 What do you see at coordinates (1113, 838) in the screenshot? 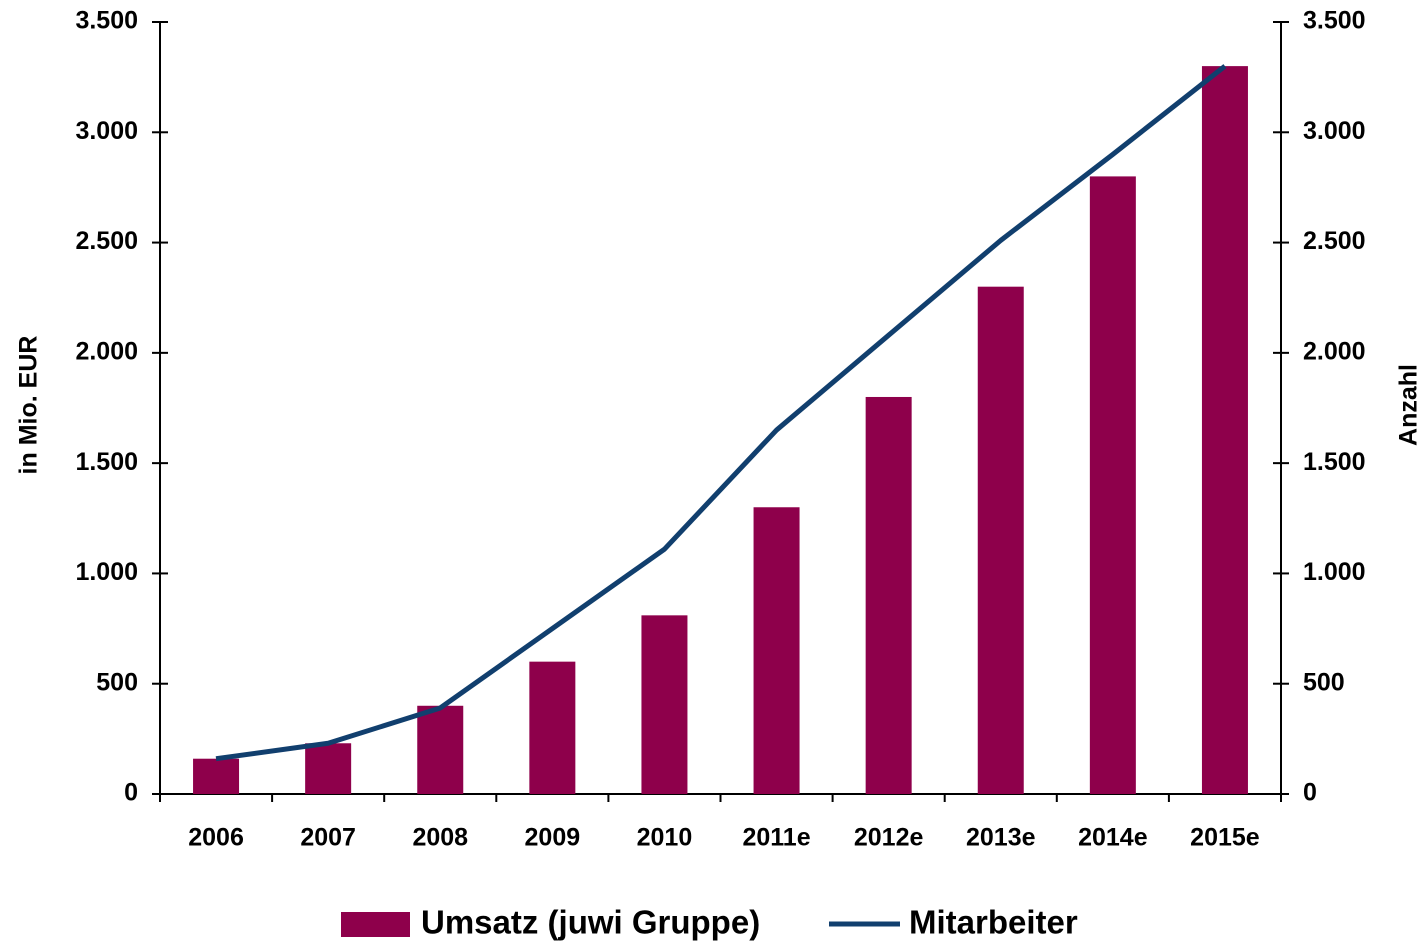
I see `x-tick-label: 2014e` at bounding box center [1113, 838].